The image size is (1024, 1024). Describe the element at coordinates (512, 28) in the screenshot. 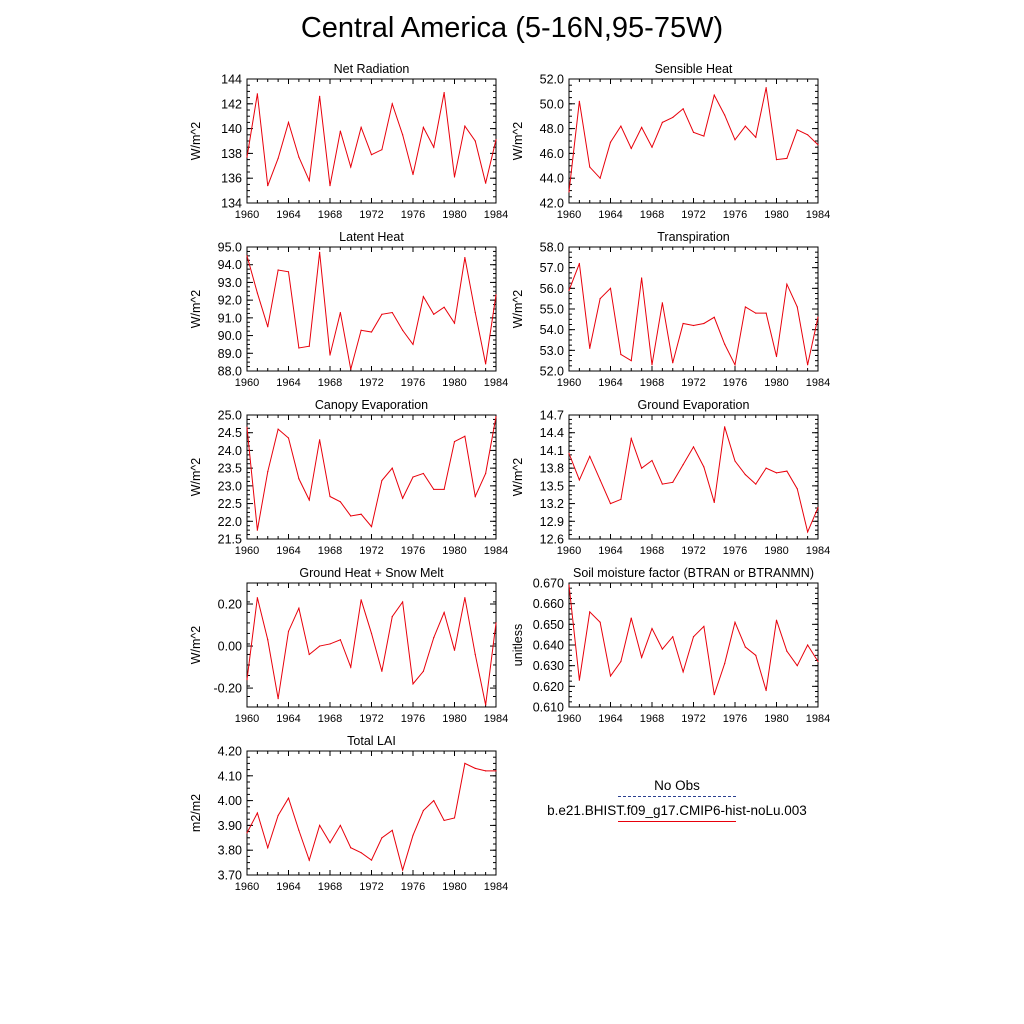

I see `figure-title: Central America (5-16N,95-75W)` at that location.